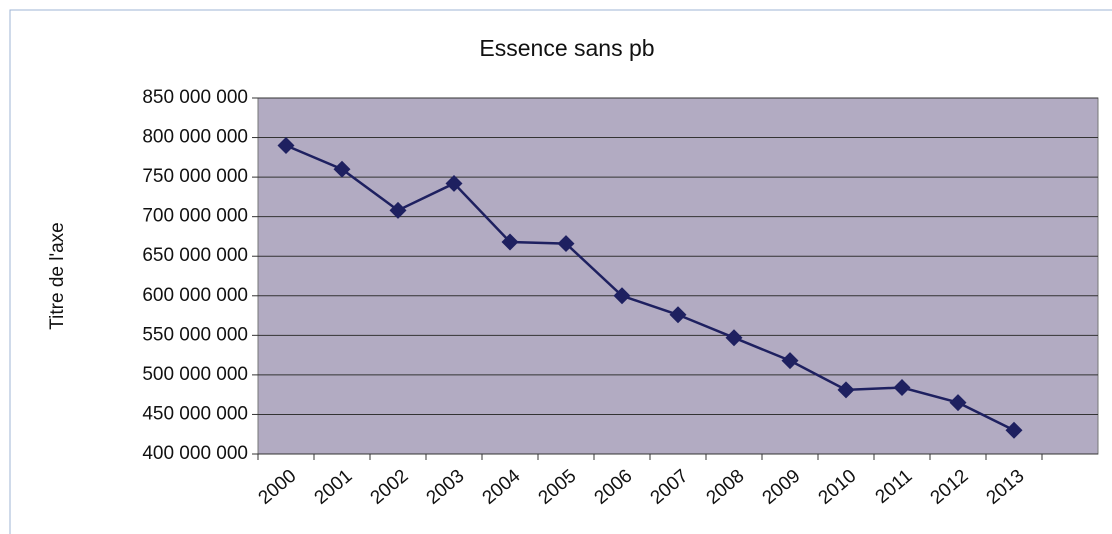  I want to click on y-tick-label: 600 000 000, so click(195, 295).